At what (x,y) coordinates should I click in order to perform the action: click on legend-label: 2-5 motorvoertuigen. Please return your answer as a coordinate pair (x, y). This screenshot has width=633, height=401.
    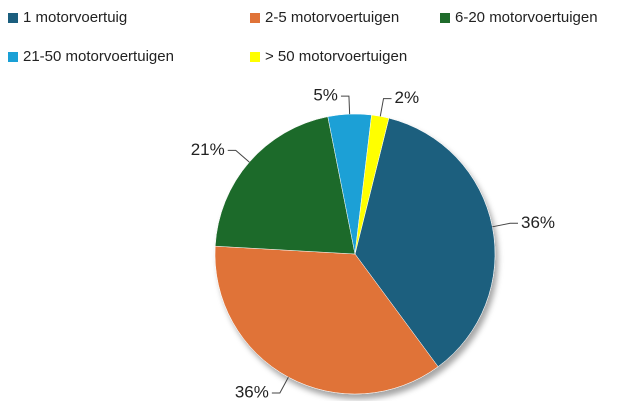
    Looking at the image, I should click on (332, 17).